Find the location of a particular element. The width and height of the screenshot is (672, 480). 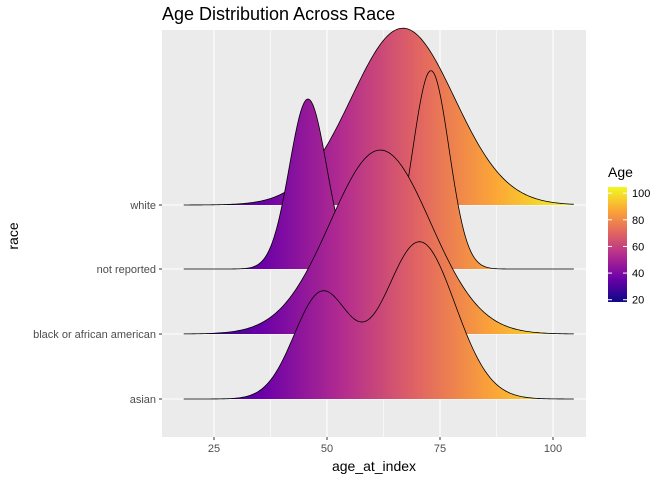

legend-tick-label: 40 is located at coordinates (638, 274).